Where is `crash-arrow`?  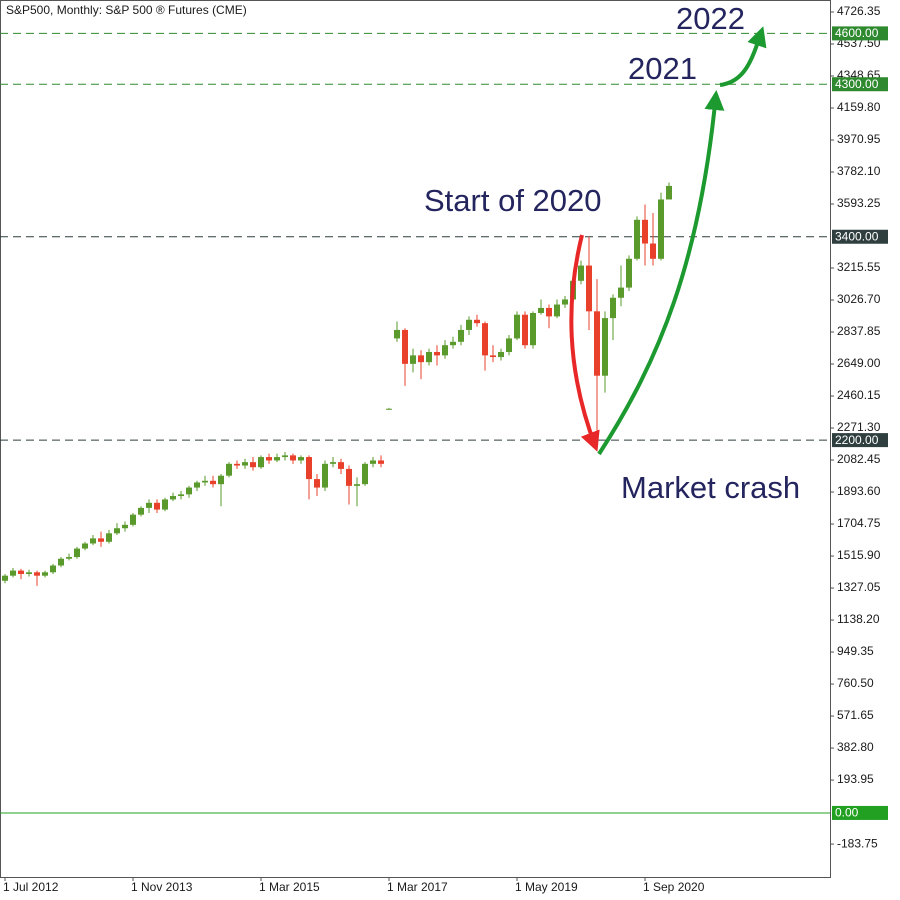 crash-arrow is located at coordinates (584, 343).